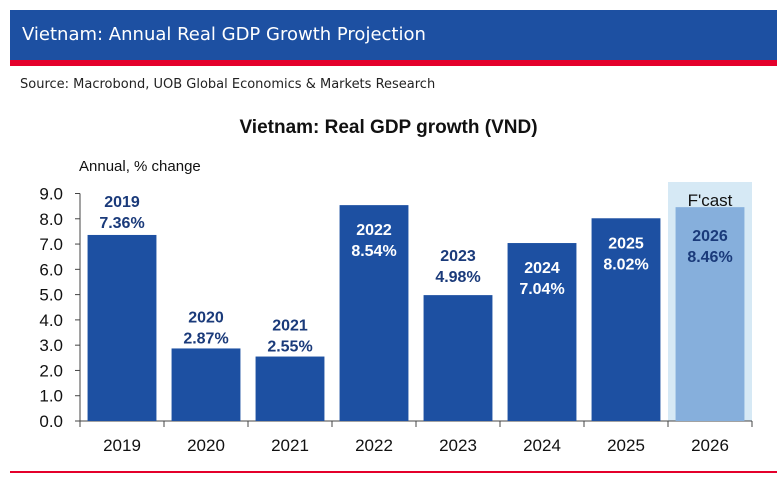 The image size is (777, 486). What do you see at coordinates (626, 319) in the screenshot?
I see `bar-2025` at bounding box center [626, 319].